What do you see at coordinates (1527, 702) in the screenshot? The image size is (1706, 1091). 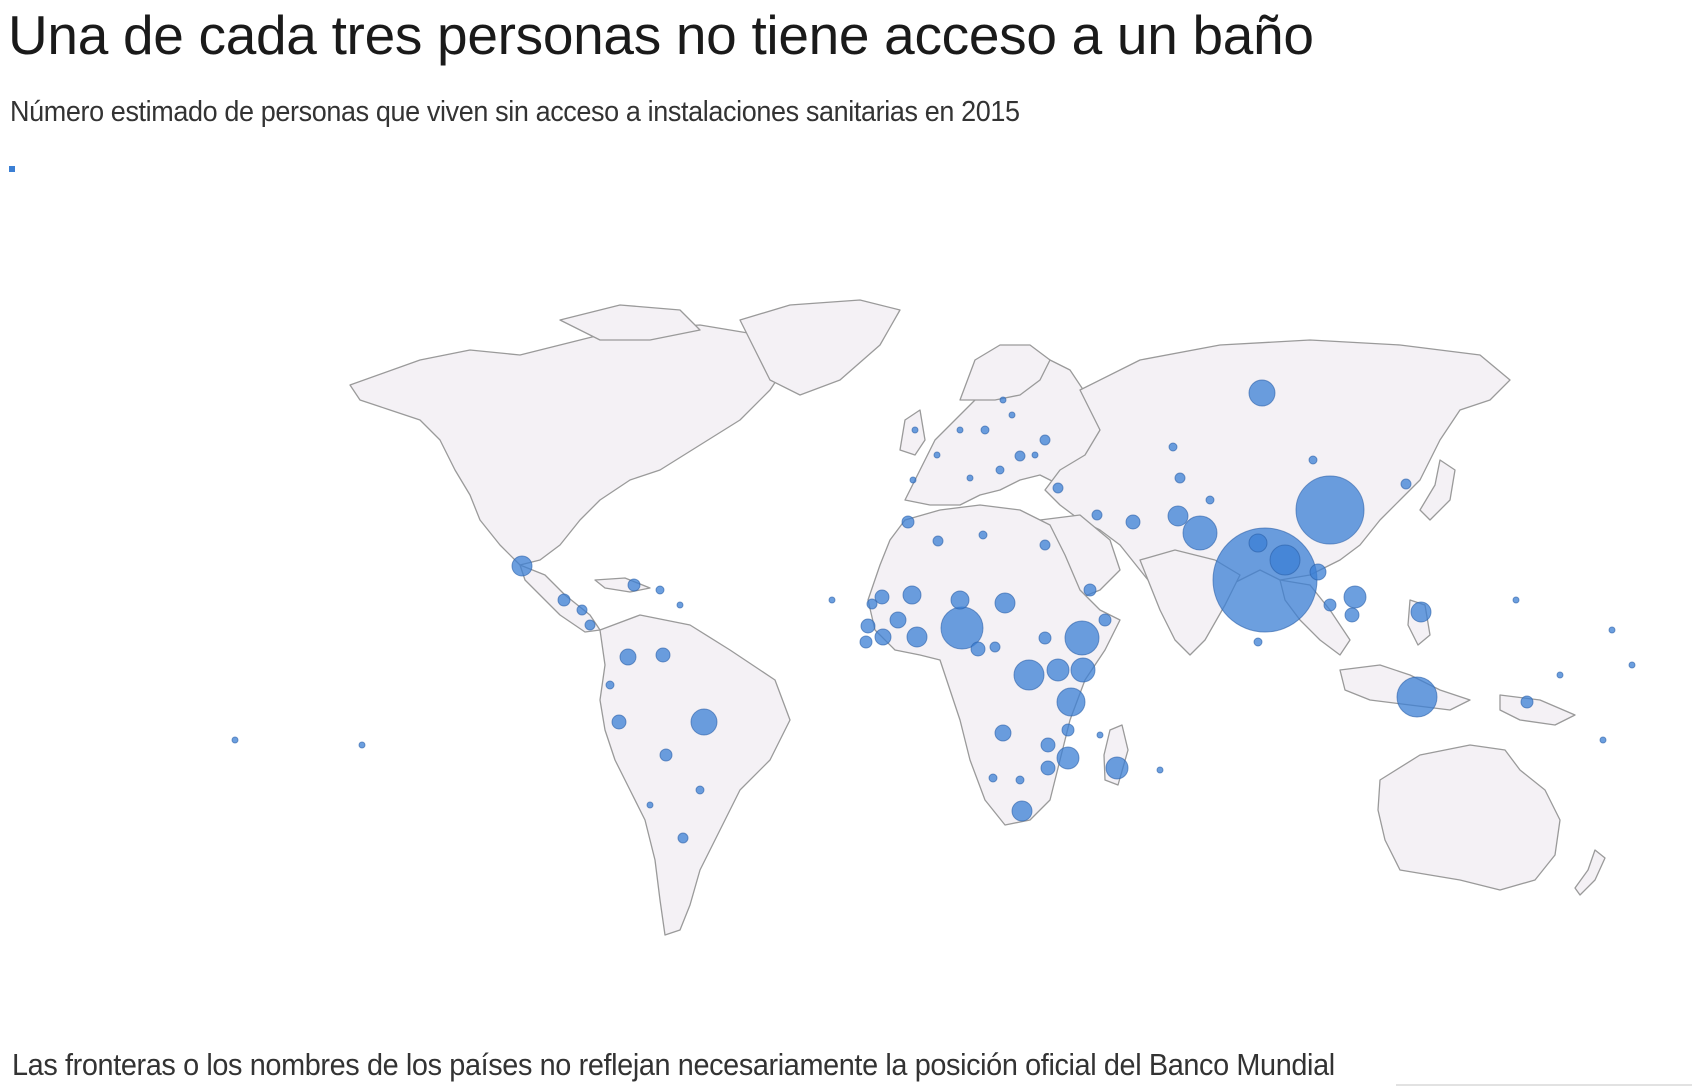 I see `bubble-png` at bounding box center [1527, 702].